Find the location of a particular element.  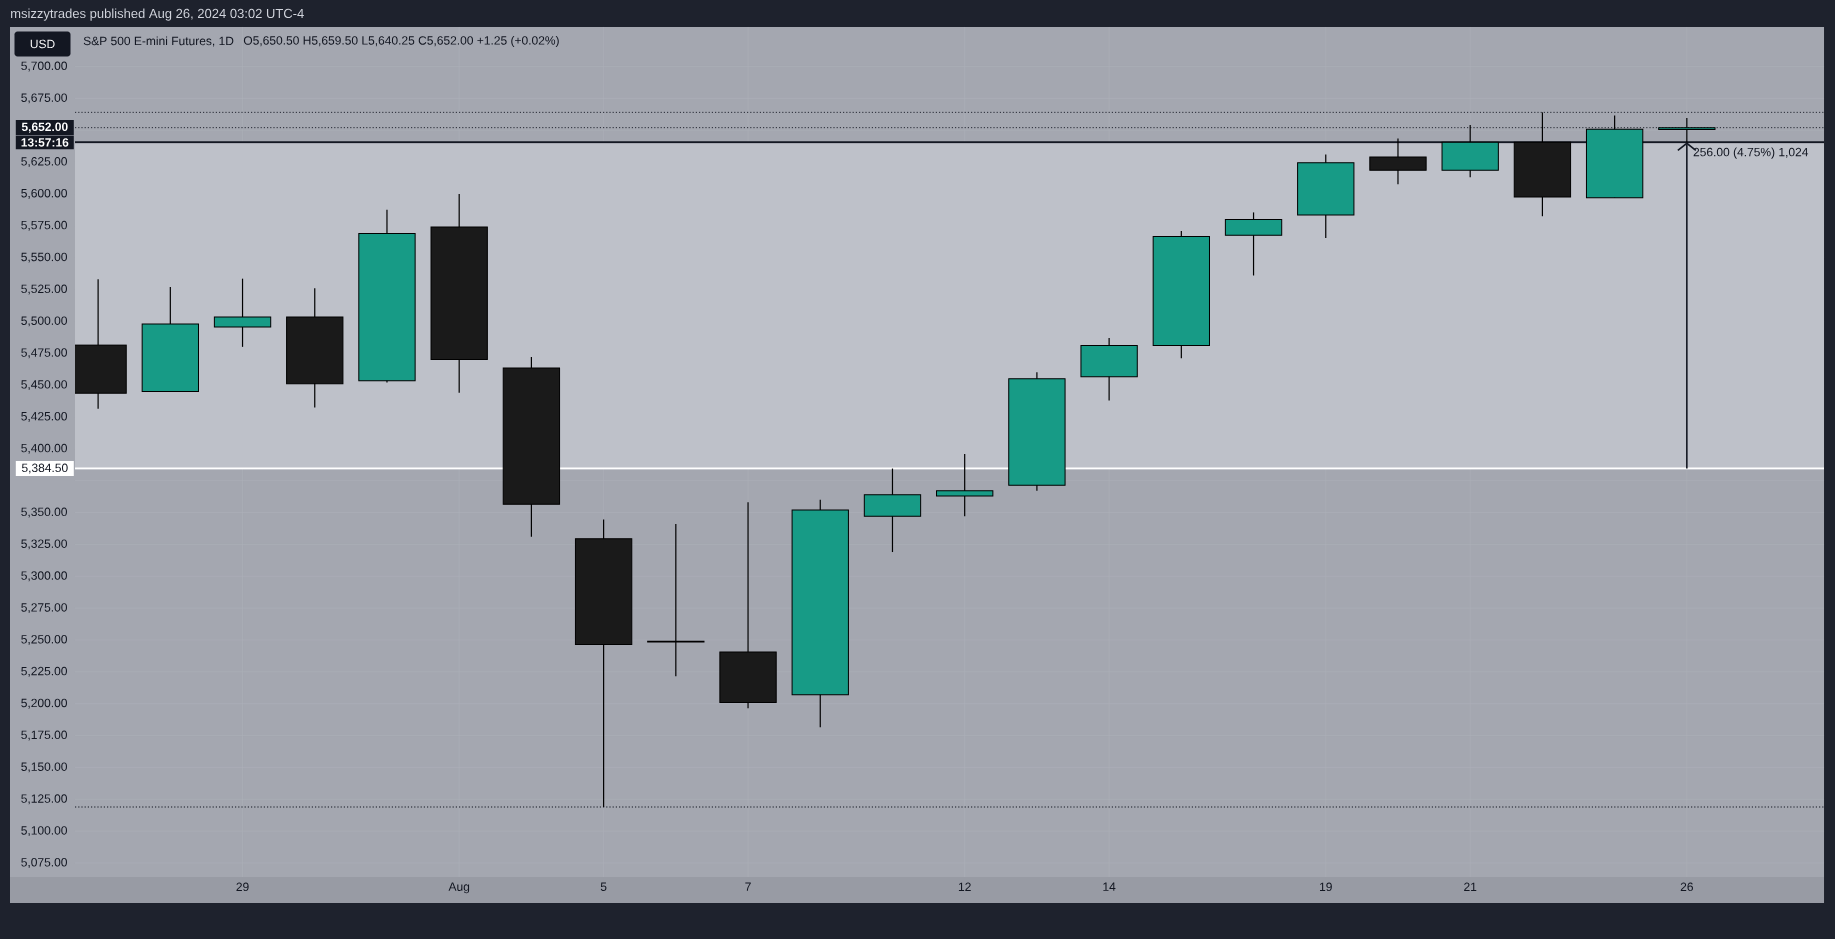

y-tick-label: 5,300.00 is located at coordinates (44, 576).